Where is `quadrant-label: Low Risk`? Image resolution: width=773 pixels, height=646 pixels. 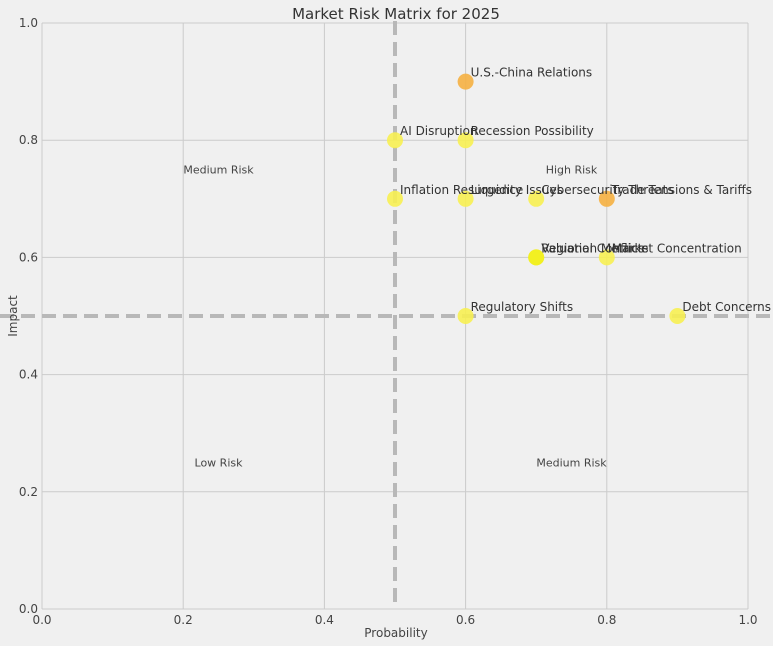
quadrant-label: Low Risk is located at coordinates (219, 463).